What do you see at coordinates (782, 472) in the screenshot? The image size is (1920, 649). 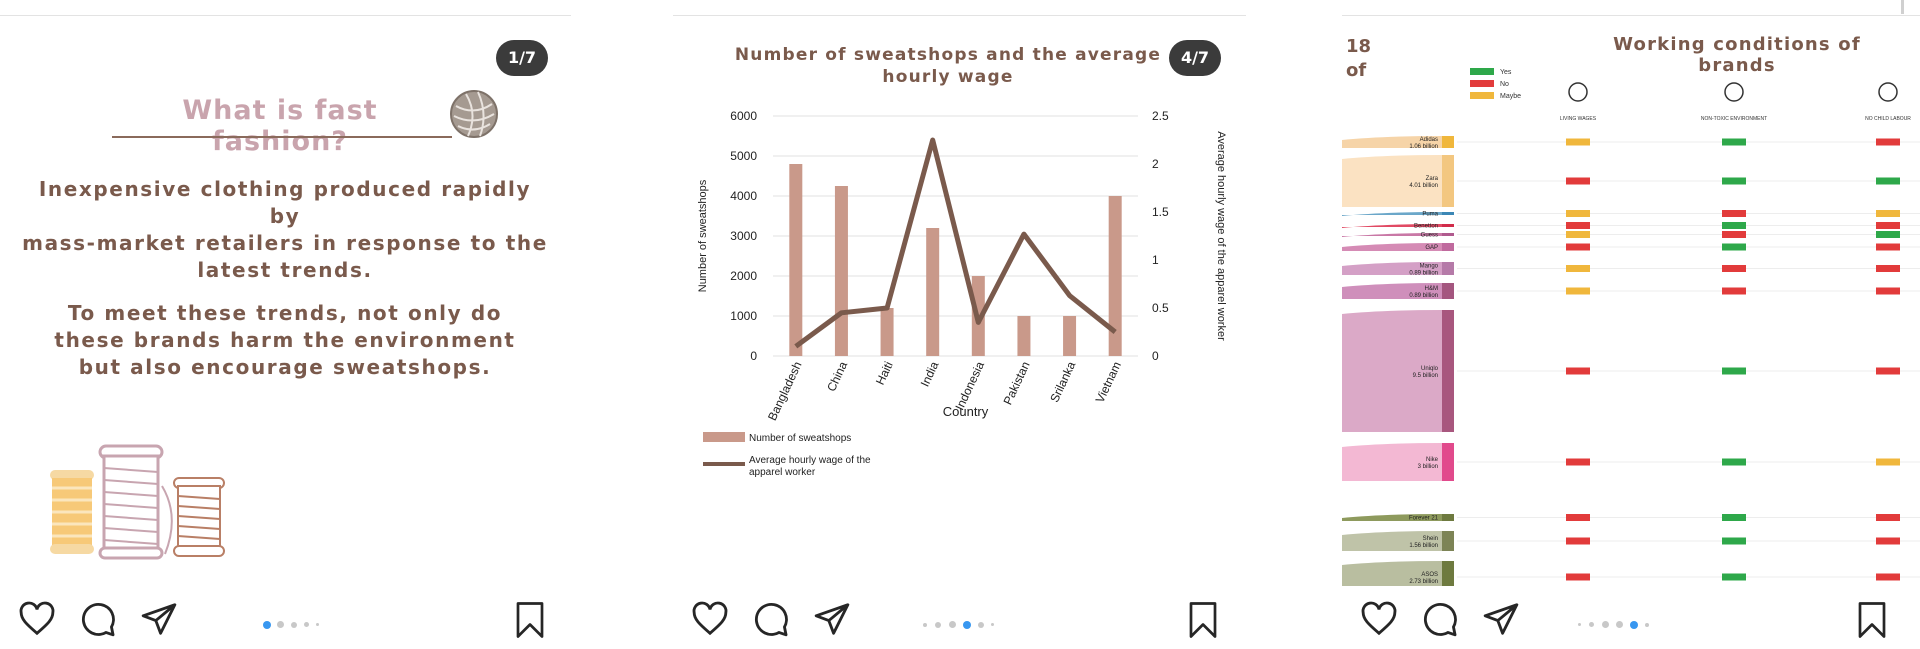 I see `legend-label: apparel worker` at bounding box center [782, 472].